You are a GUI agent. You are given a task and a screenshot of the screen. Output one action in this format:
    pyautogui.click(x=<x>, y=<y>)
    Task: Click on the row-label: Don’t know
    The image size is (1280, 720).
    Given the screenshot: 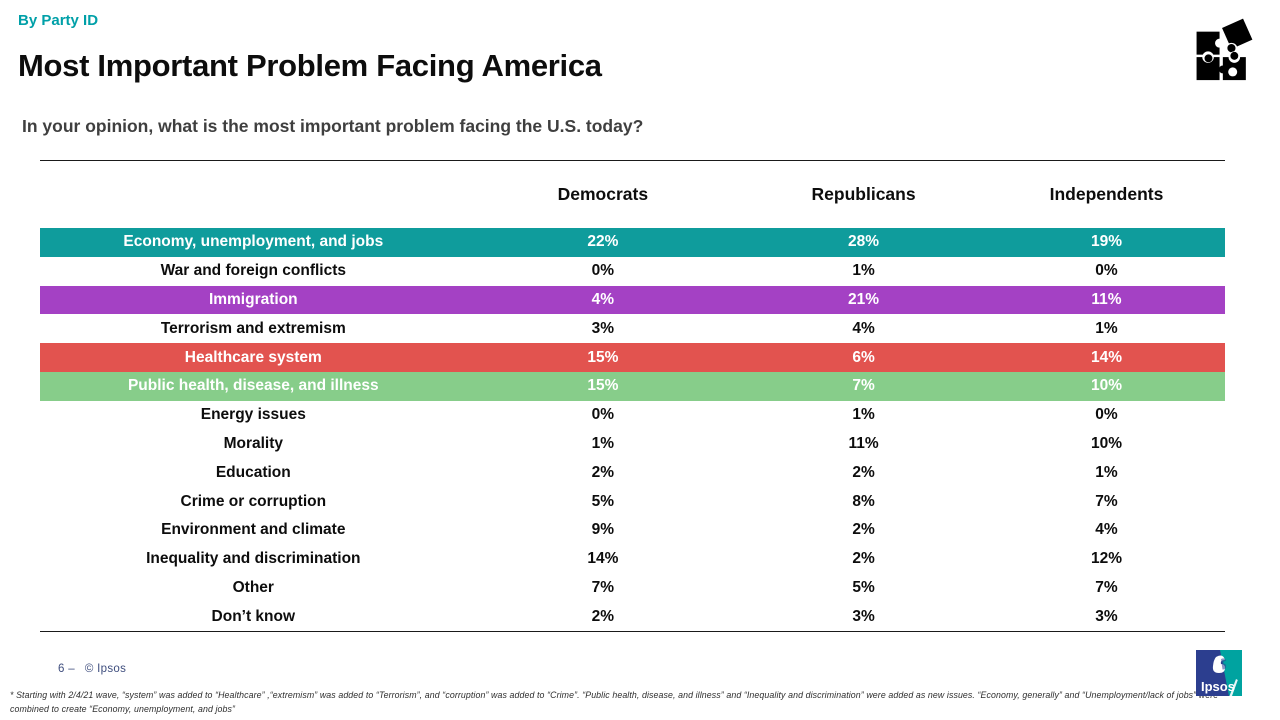 What is the action you would take?
    pyautogui.click(x=253, y=616)
    